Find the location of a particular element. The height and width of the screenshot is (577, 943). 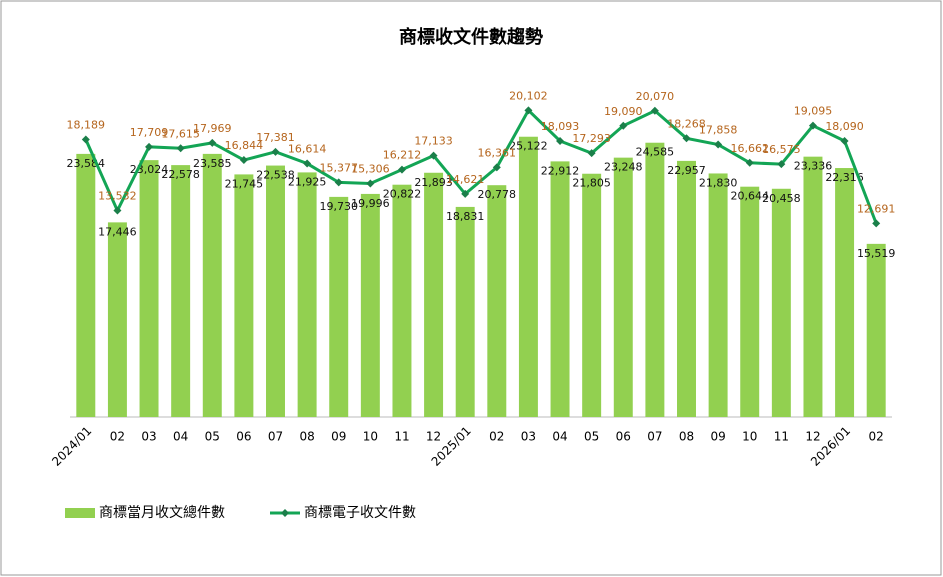

bar-value-label: 24,585 is located at coordinates (655, 152).